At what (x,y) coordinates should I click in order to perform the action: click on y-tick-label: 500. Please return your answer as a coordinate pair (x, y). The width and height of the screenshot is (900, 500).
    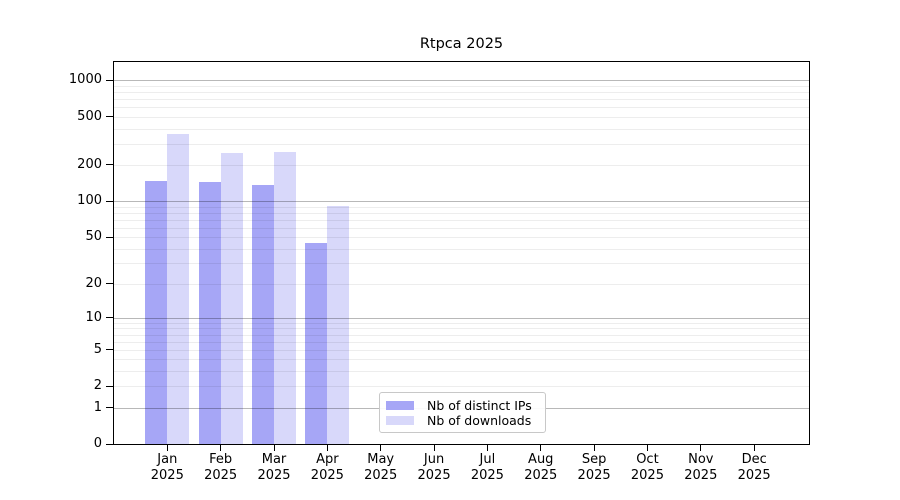
    Looking at the image, I should click on (89, 116).